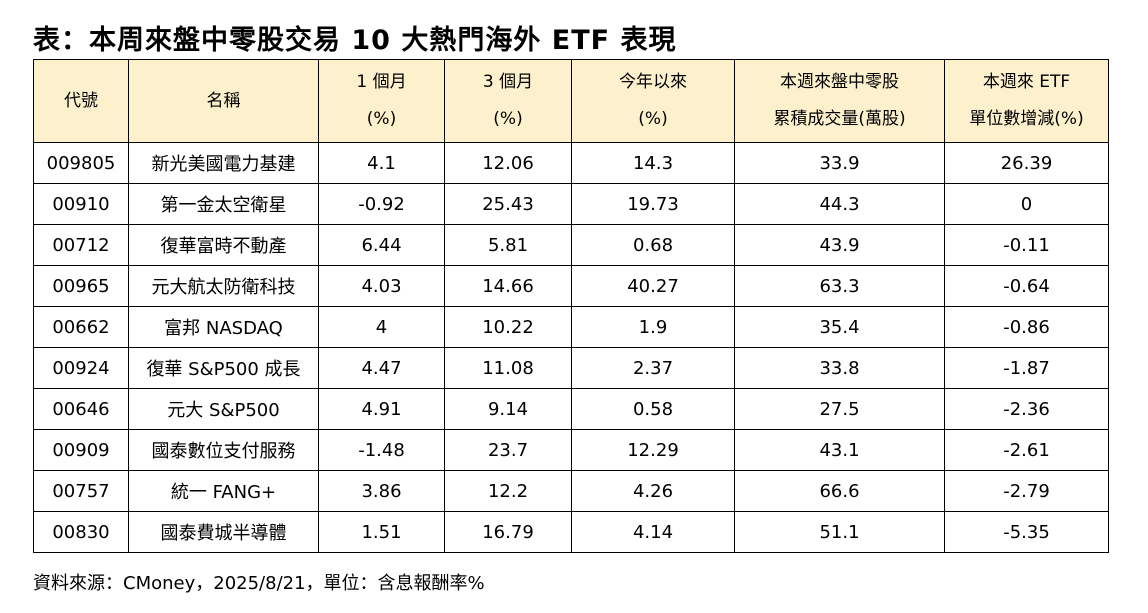  Describe the element at coordinates (839, 368) in the screenshot. I see `cell-odd-lot-volume: 33.8` at that location.